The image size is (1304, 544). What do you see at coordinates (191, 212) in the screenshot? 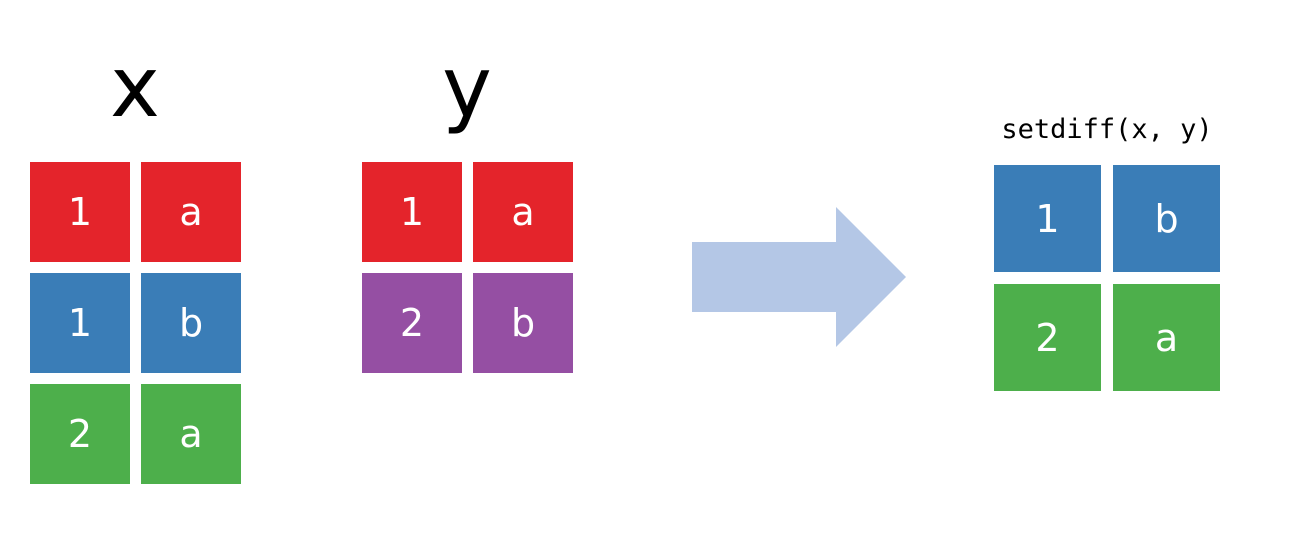
I see `x-cell-r1-c2: a` at bounding box center [191, 212].